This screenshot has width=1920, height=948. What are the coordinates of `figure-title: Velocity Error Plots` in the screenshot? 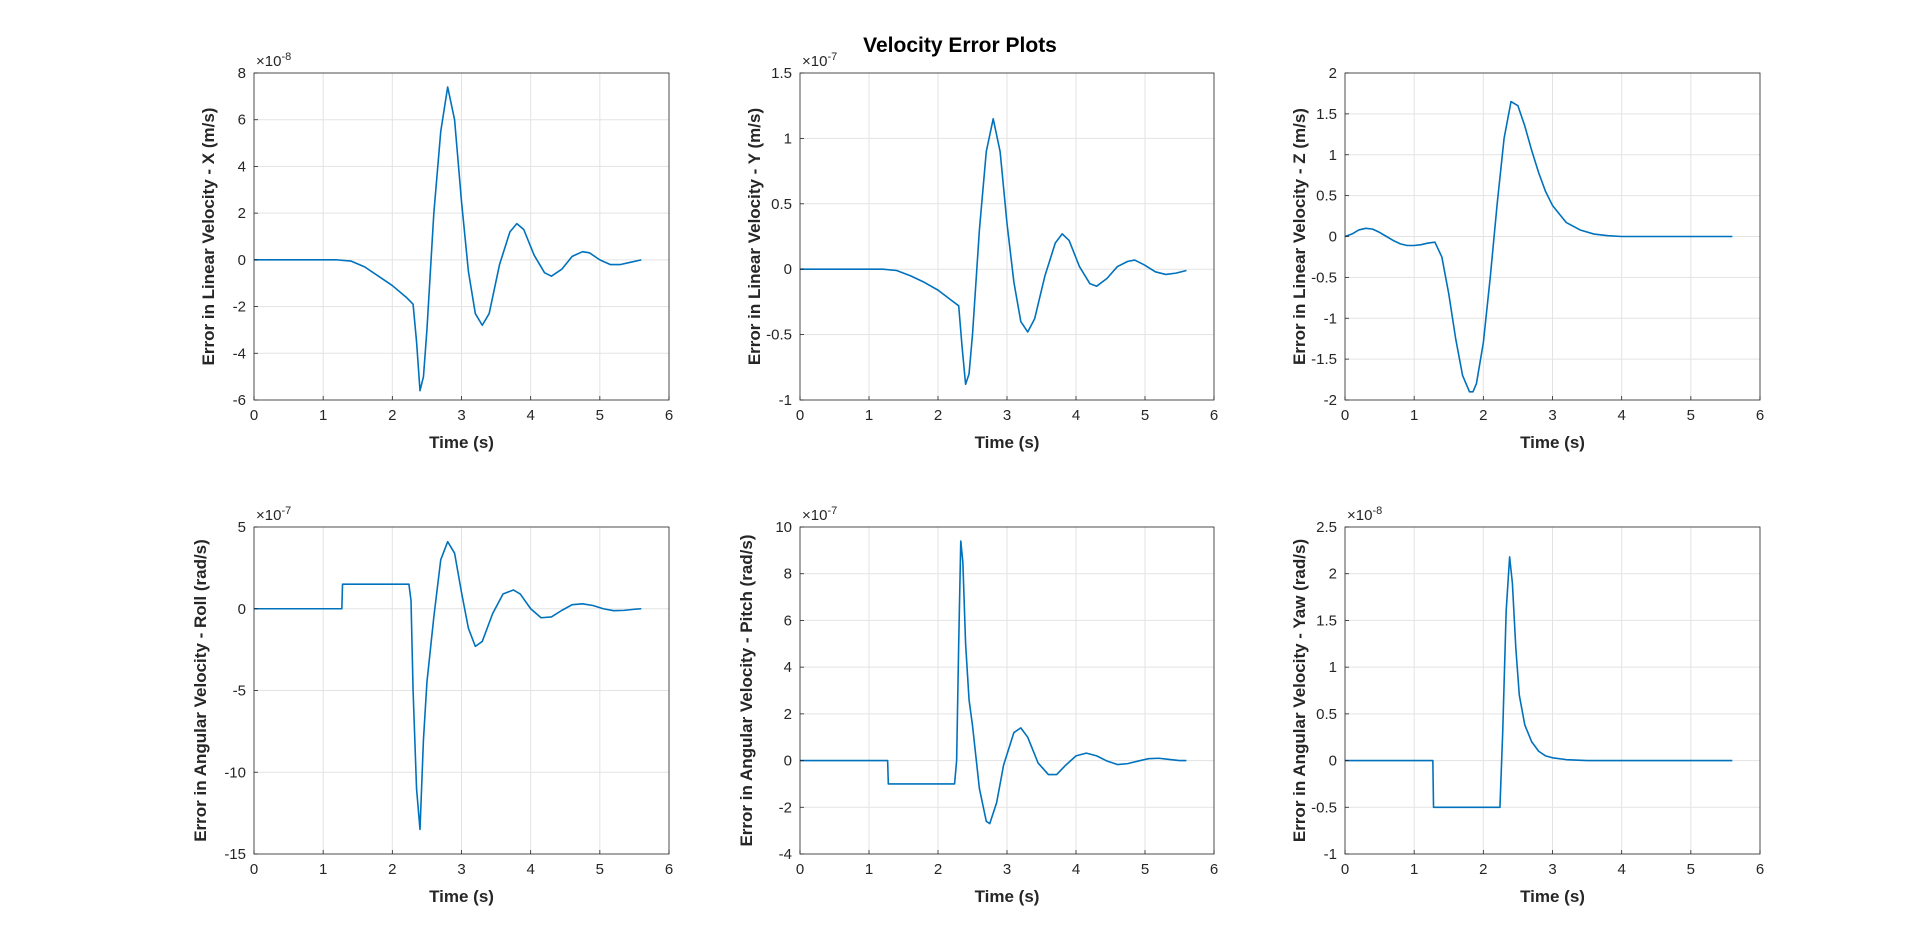 It's located at (960, 45).